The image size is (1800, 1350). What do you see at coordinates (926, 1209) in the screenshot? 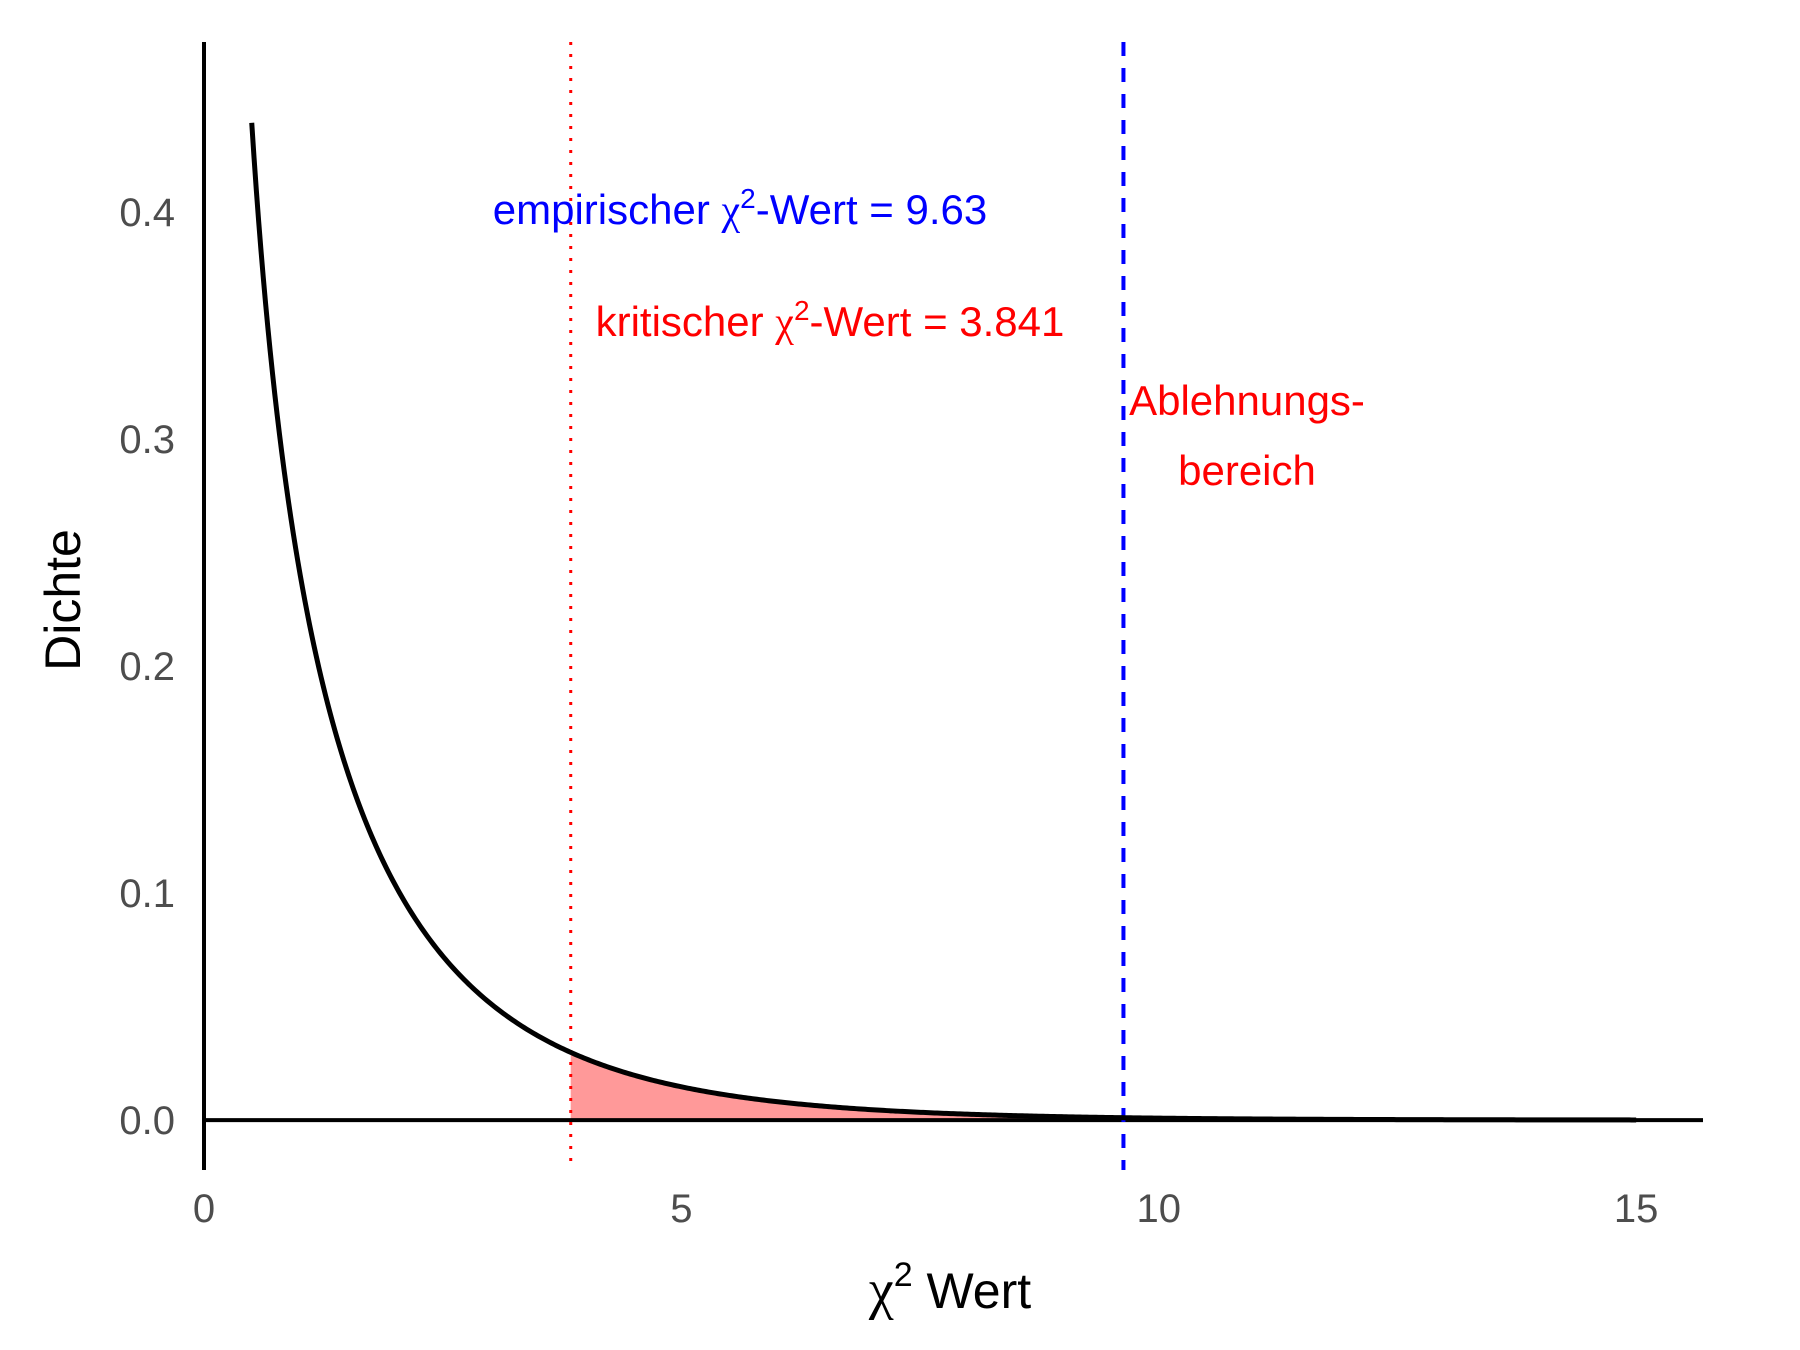
I see `x-tick-labels: 0 5 10 15` at bounding box center [926, 1209].